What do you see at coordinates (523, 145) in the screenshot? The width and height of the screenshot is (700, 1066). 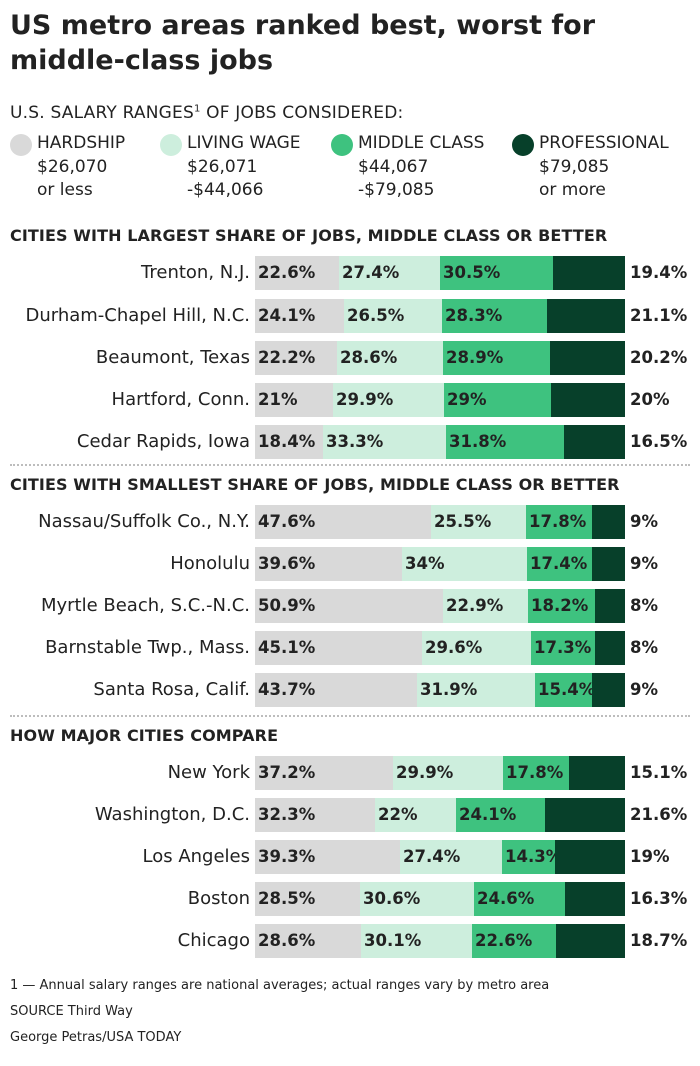 I see `legend-swatch-professional` at bounding box center [523, 145].